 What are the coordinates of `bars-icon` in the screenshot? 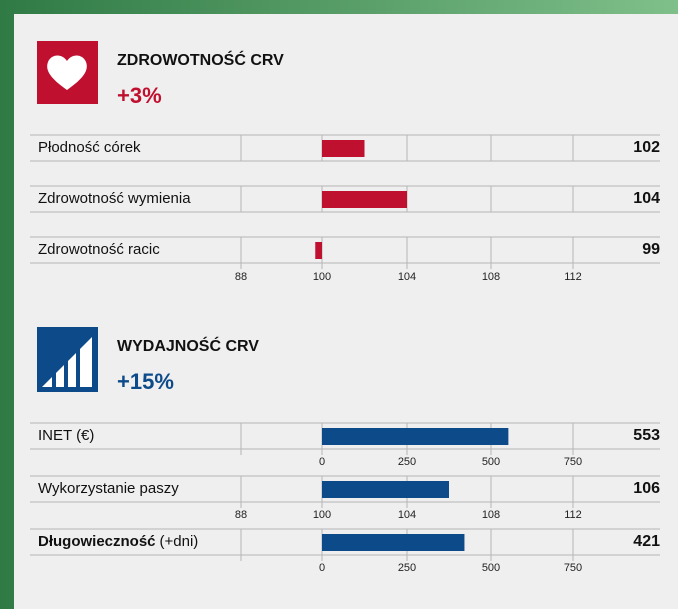 It's located at (67, 359).